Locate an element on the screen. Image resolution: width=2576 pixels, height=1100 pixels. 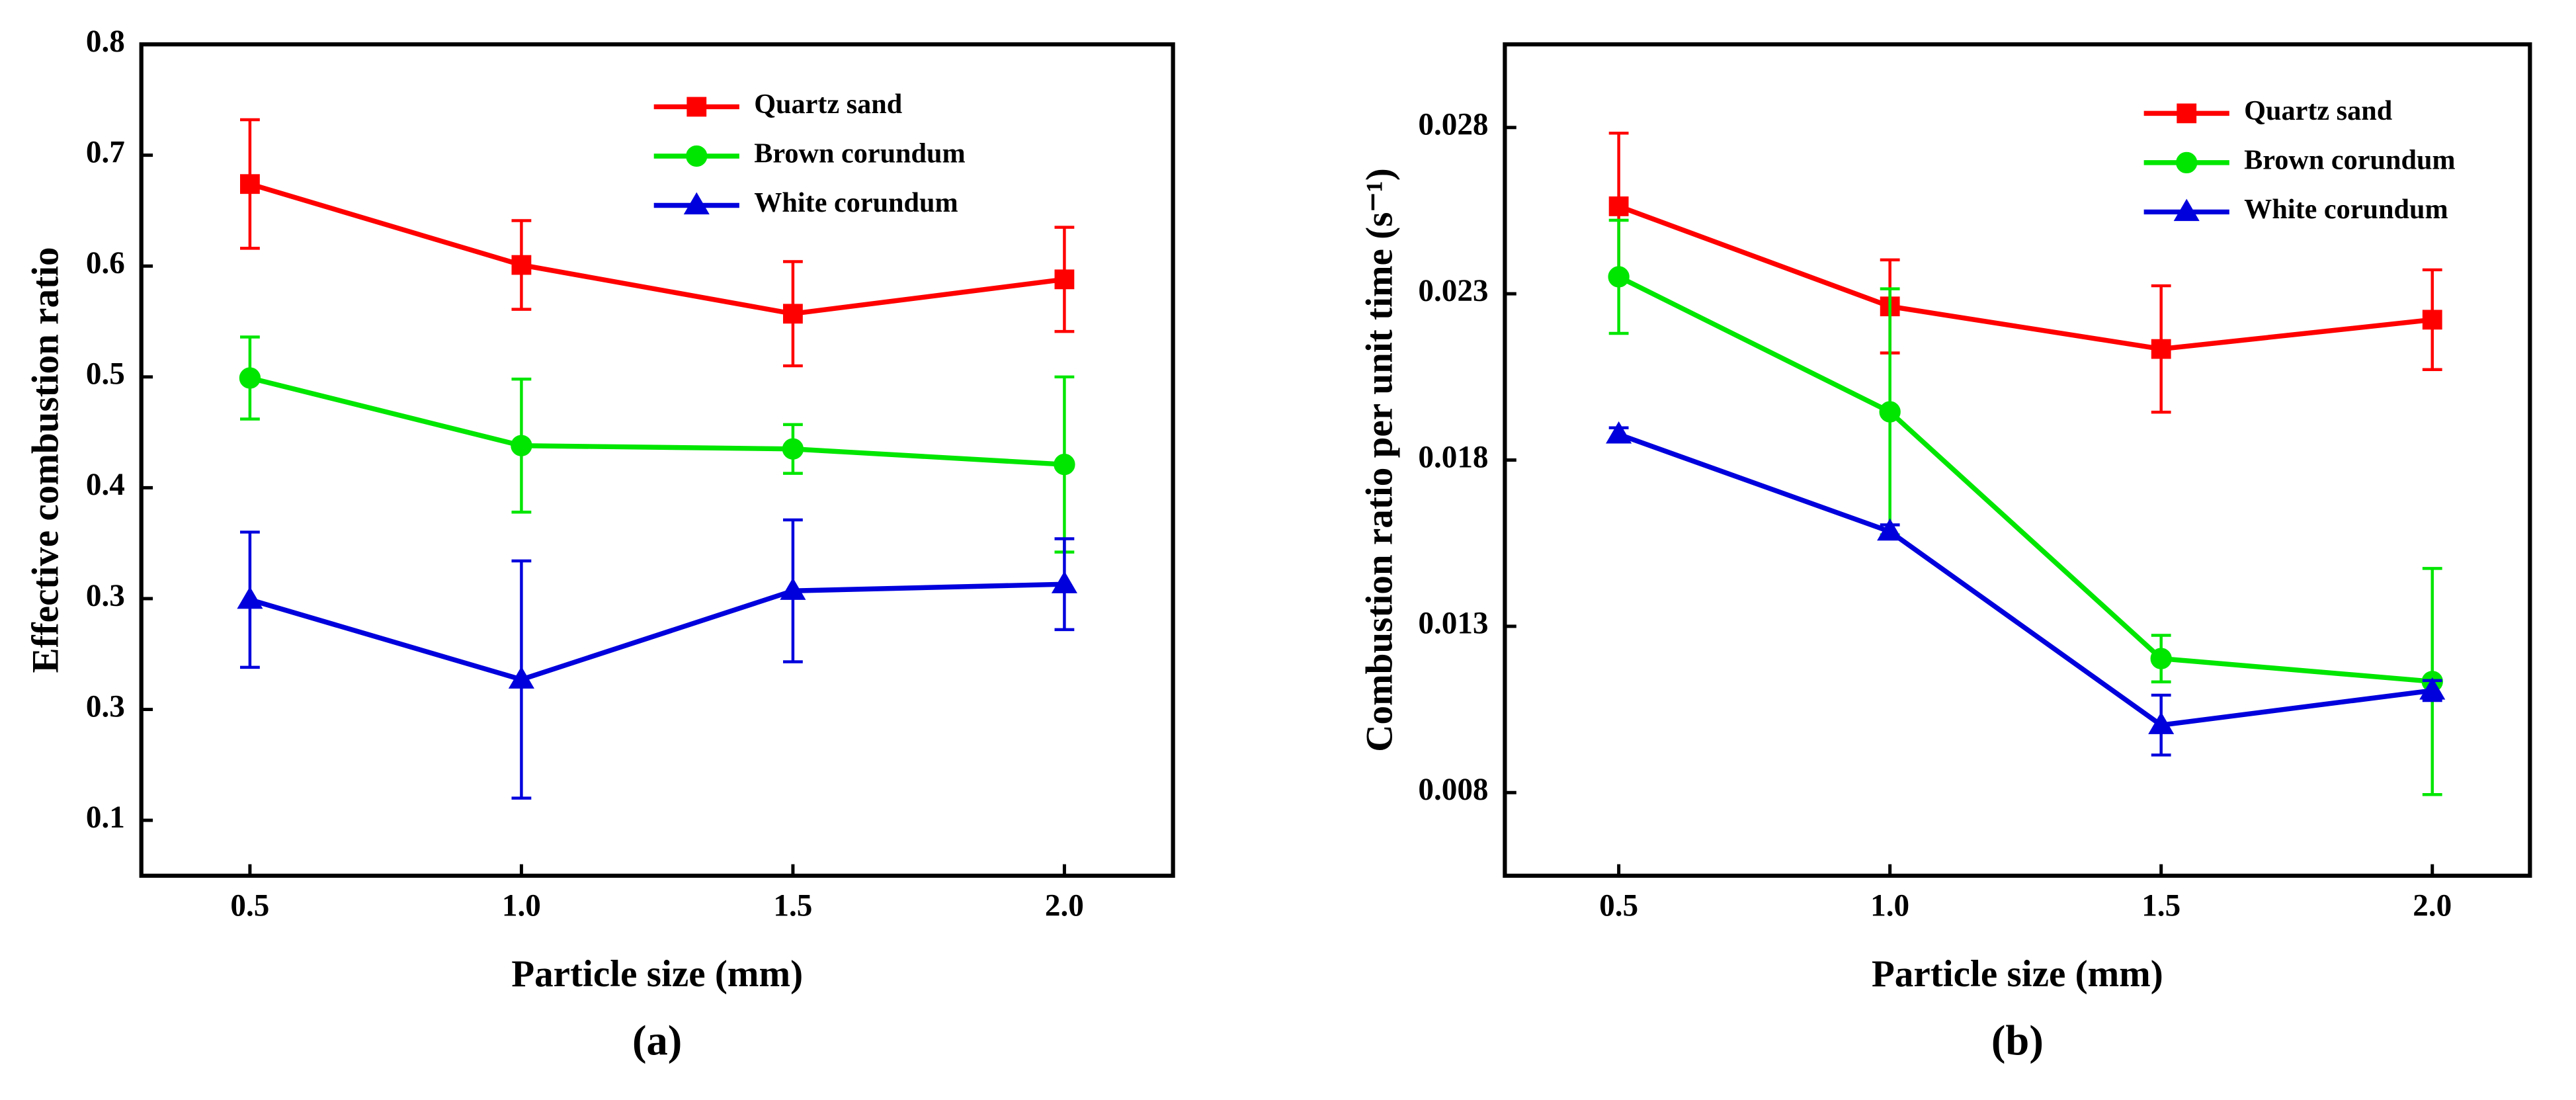
y-tick-label: 0.7 is located at coordinates (105, 152).